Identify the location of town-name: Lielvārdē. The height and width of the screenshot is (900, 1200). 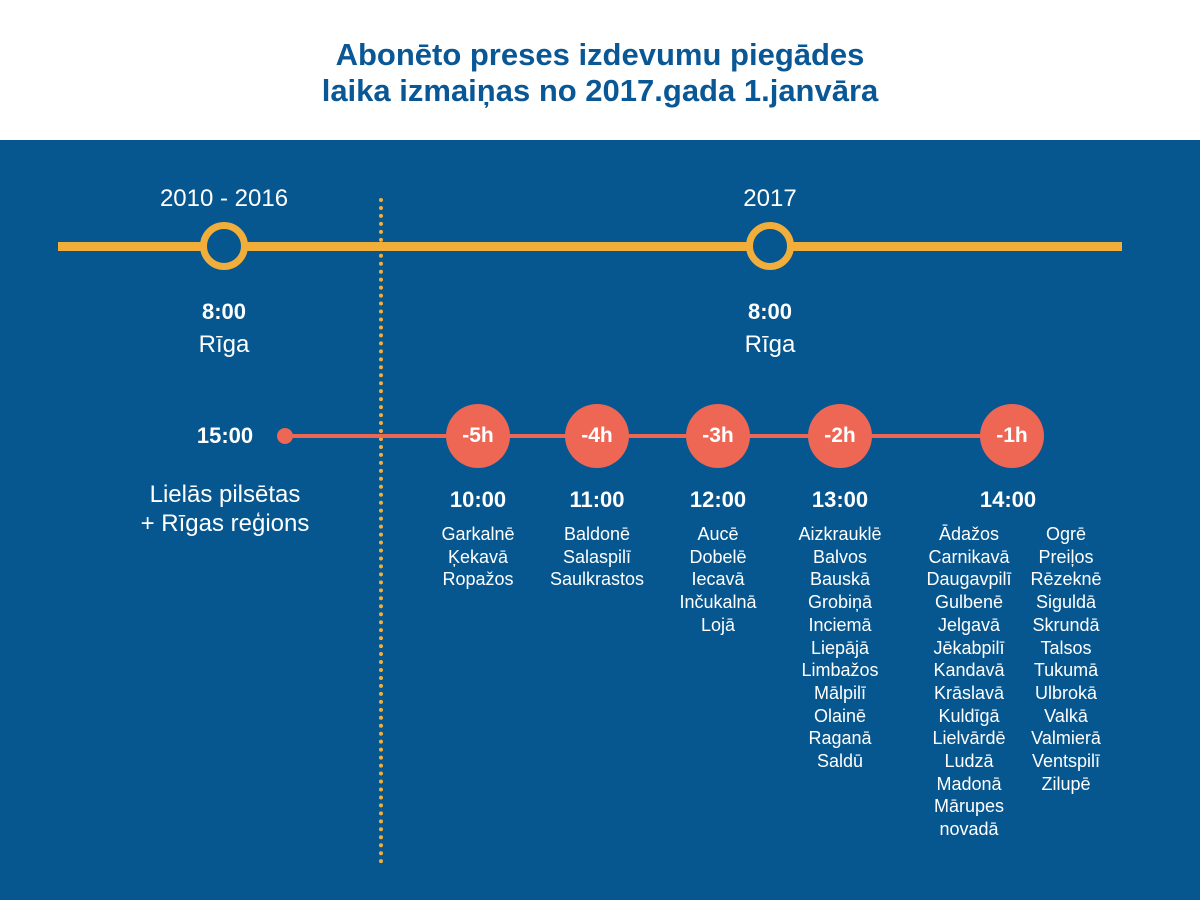
(969, 738).